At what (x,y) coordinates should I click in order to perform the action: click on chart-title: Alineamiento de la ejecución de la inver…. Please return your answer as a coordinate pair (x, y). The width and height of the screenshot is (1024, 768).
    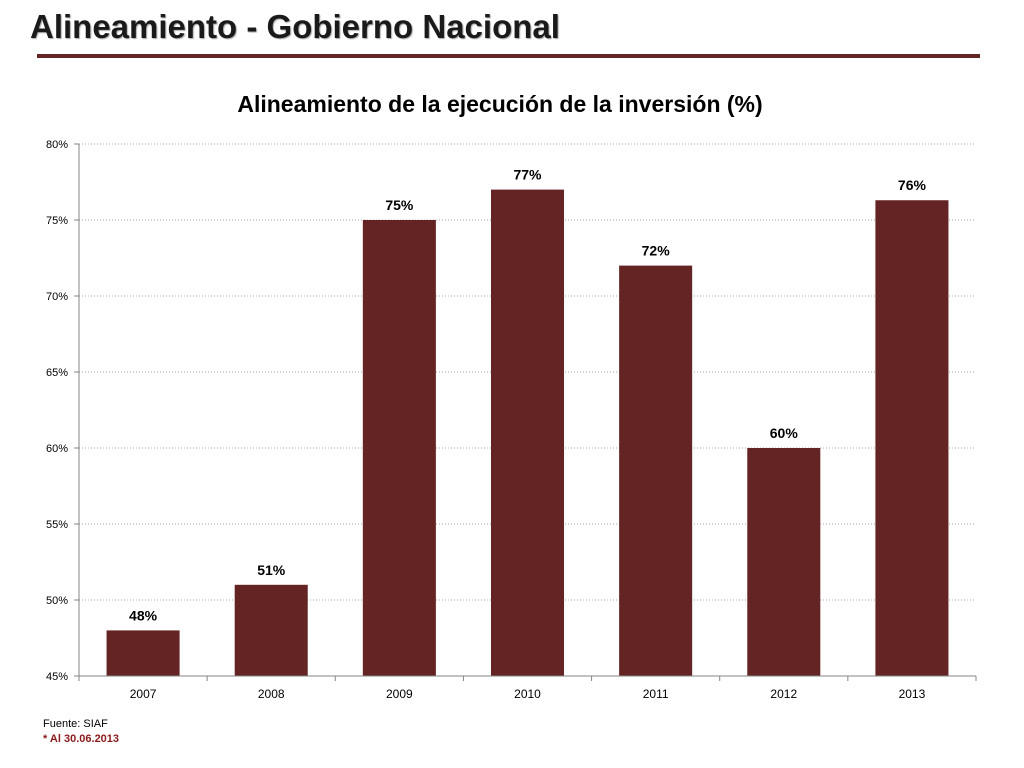
    Looking at the image, I should click on (500, 104).